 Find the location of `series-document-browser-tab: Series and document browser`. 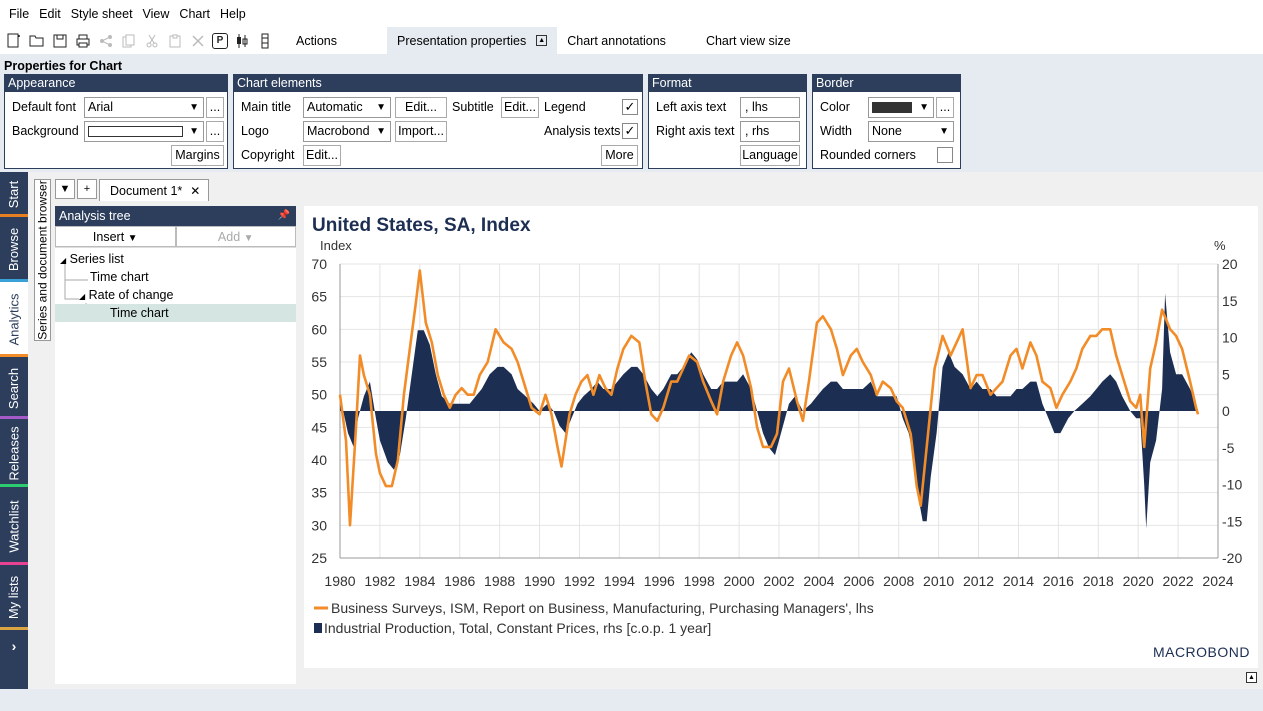

series-document-browser-tab: Series and document browser is located at coordinates (42, 260).